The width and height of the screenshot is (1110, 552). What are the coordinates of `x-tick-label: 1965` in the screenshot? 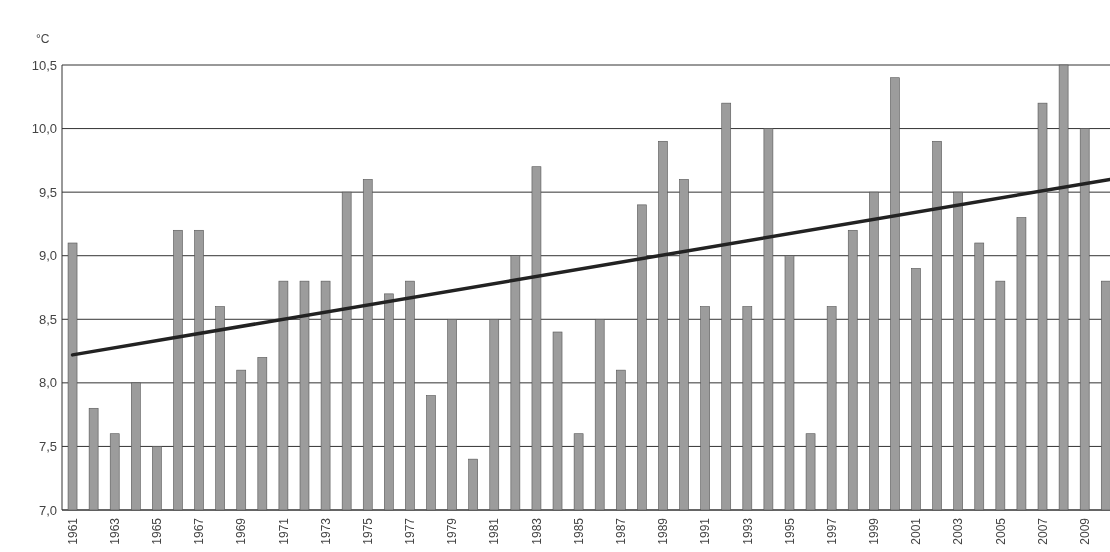 It's located at (157, 531).